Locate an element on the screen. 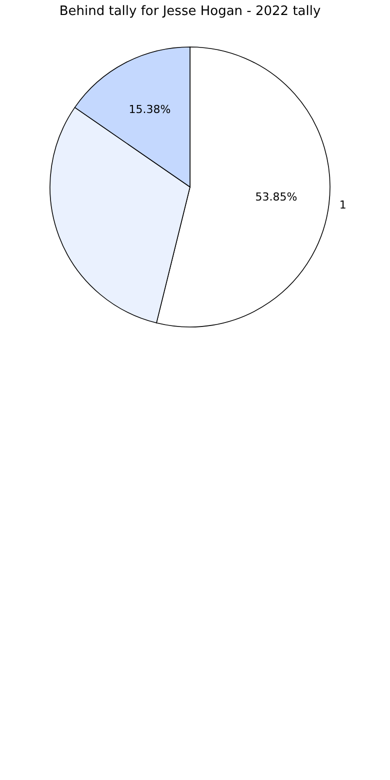 The height and width of the screenshot is (780, 390). data-label: 53.85% is located at coordinates (276, 197).